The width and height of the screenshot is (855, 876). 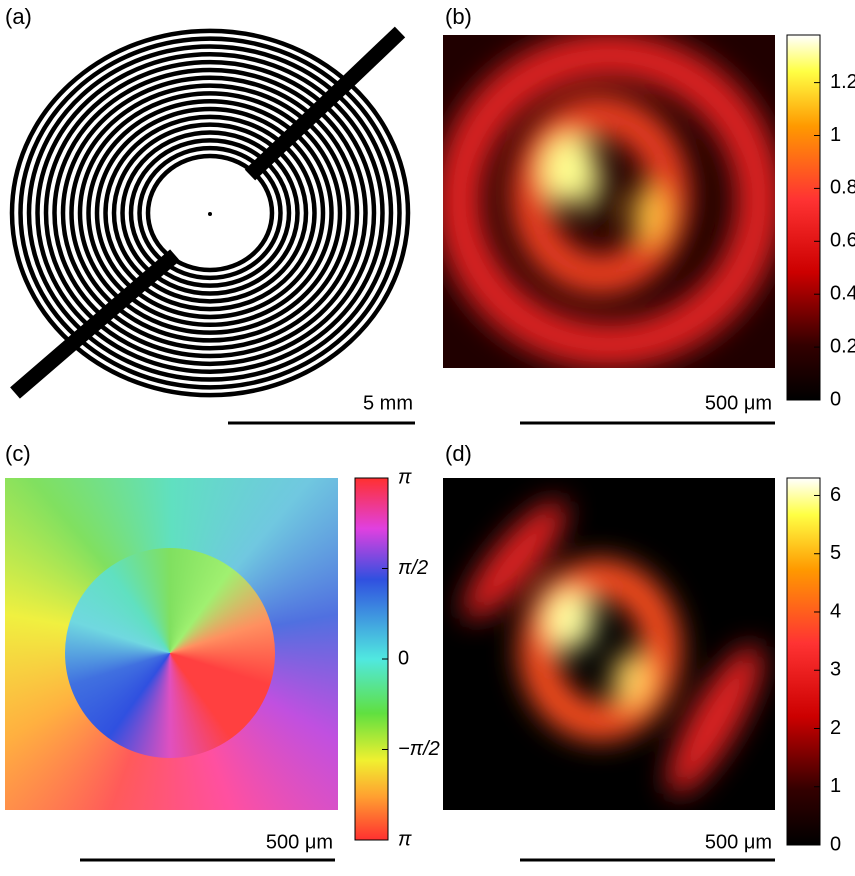 I want to click on scale-bar-label: 5 mm, so click(x=388, y=403).